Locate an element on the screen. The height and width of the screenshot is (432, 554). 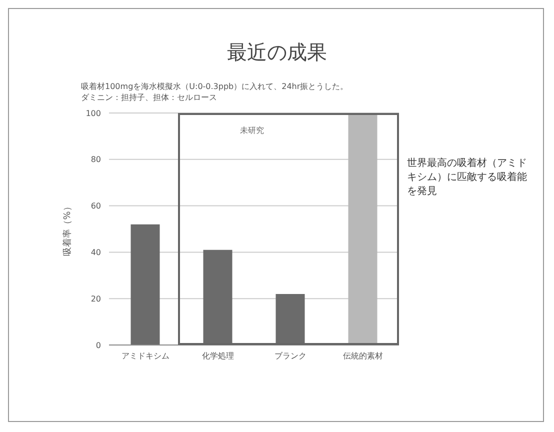
x-tick-label: ブランク is located at coordinates (290, 356).